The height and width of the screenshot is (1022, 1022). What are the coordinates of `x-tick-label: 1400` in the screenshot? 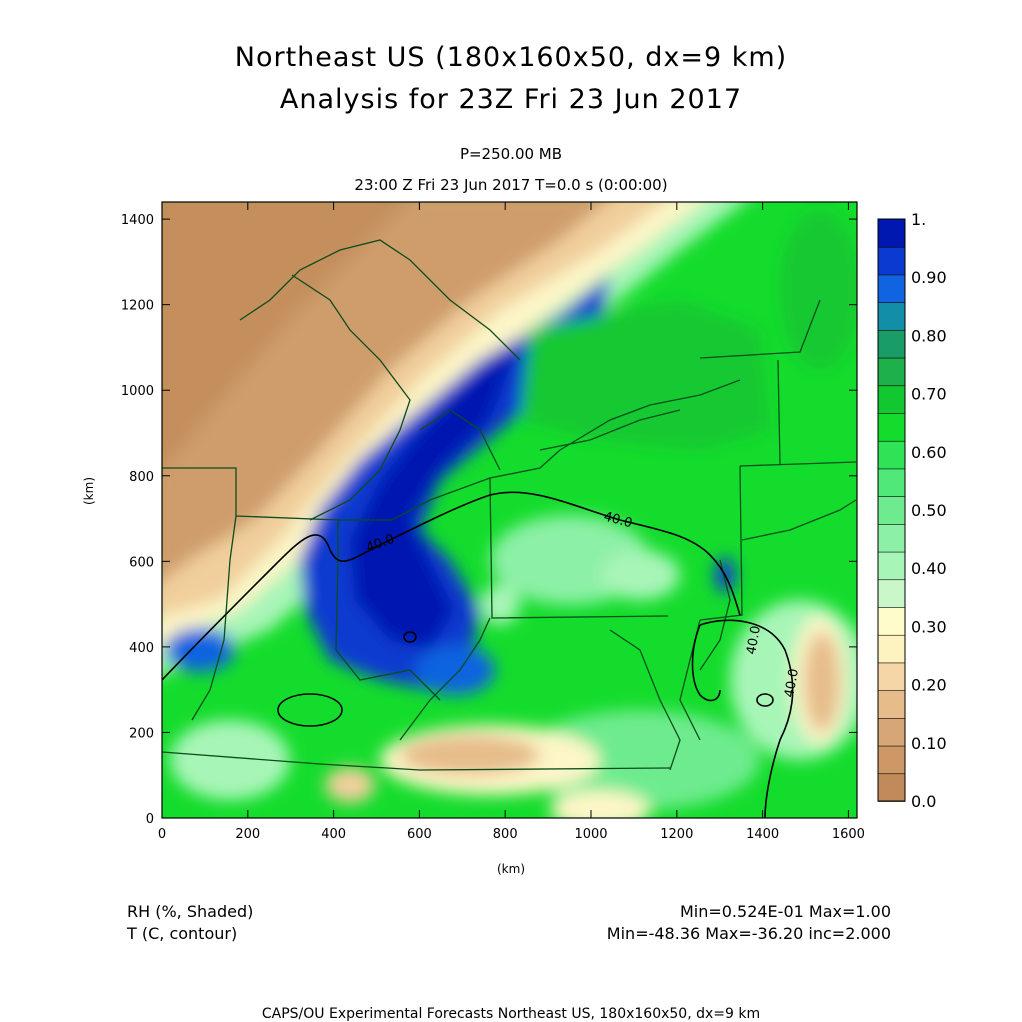 It's located at (762, 834).